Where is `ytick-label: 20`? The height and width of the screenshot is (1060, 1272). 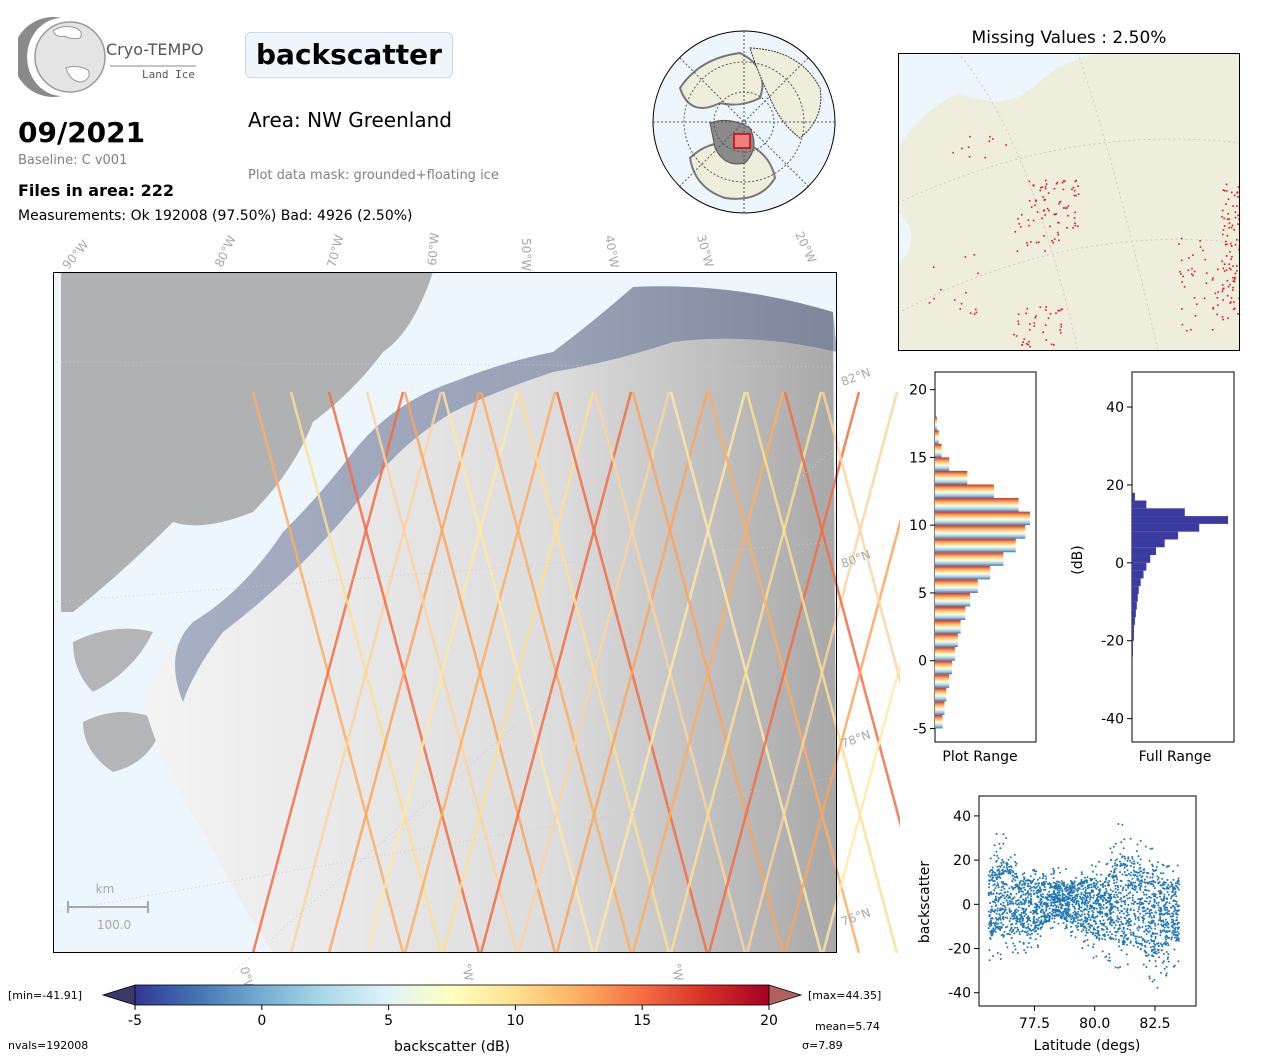
ytick-label: 20 is located at coordinates (962, 861).